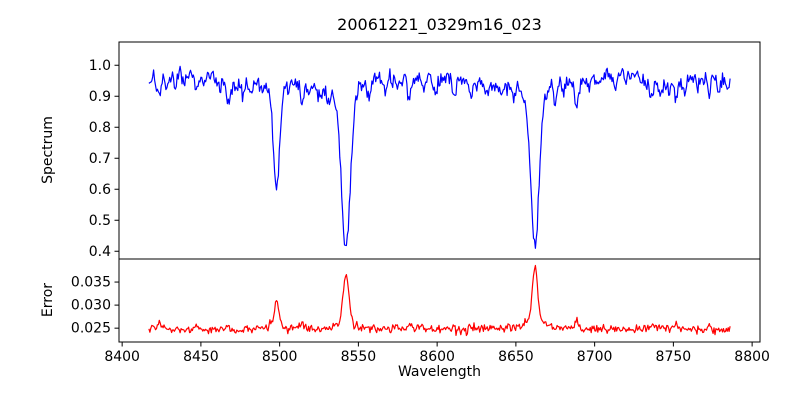 This screenshot has height=400, width=800. Describe the element at coordinates (91, 283) in the screenshot. I see `error-y-tick-label: 0.035` at that location.